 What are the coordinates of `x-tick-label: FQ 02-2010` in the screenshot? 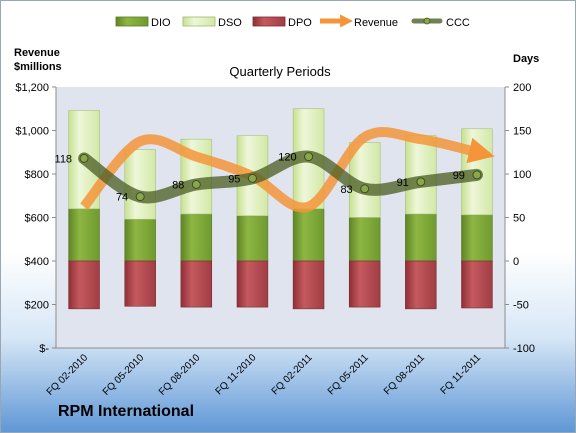 It's located at (68, 375).